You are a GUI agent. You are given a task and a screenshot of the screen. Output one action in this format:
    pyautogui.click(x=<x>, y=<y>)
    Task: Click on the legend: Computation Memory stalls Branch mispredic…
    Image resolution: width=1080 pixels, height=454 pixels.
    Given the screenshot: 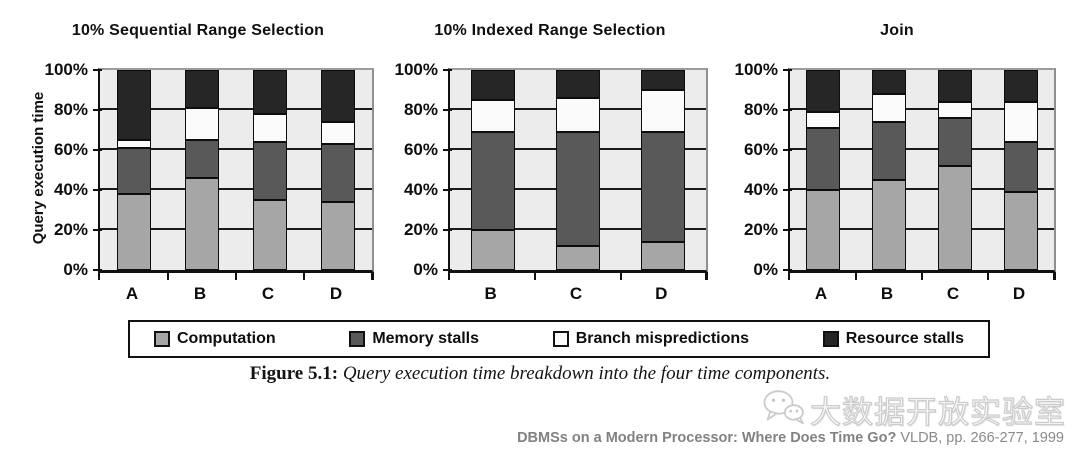 What is the action you would take?
    pyautogui.click(x=559, y=339)
    